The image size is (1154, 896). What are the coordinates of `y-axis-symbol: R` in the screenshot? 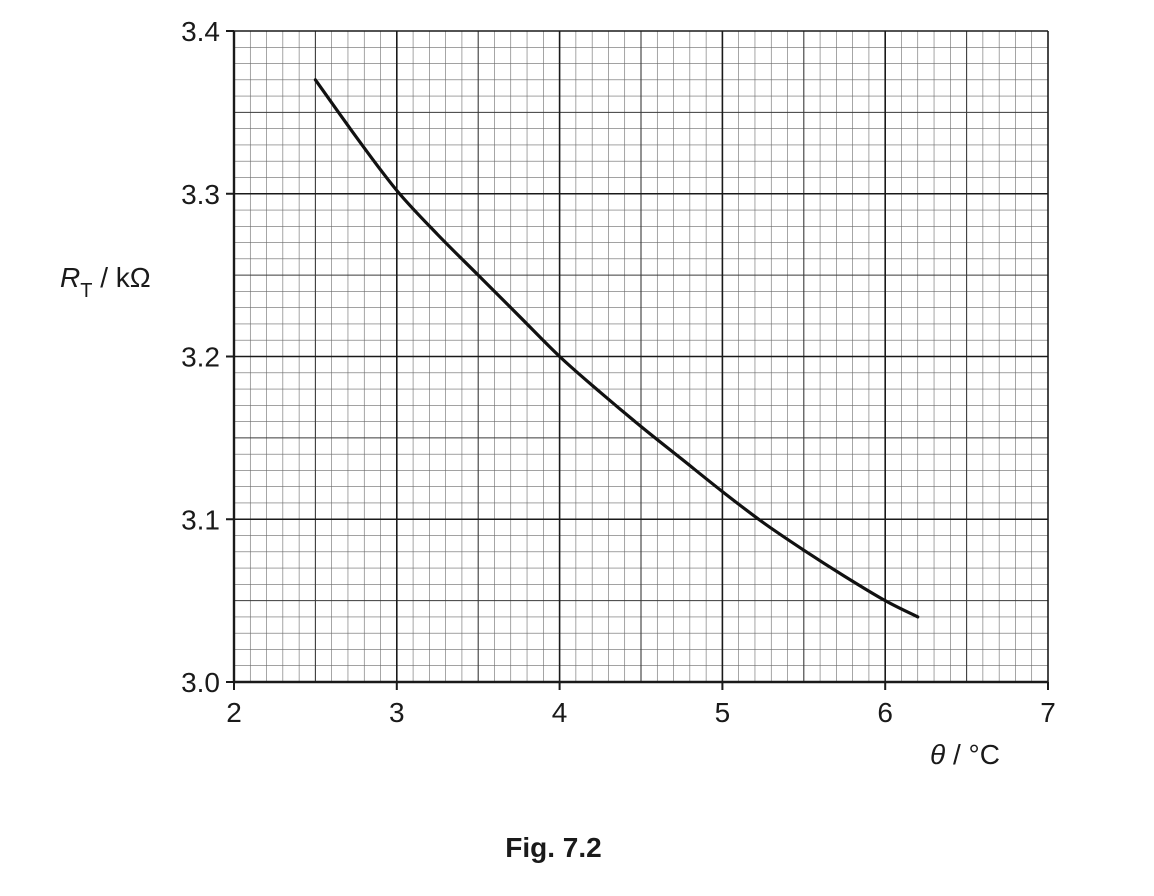 It's located at (70, 277).